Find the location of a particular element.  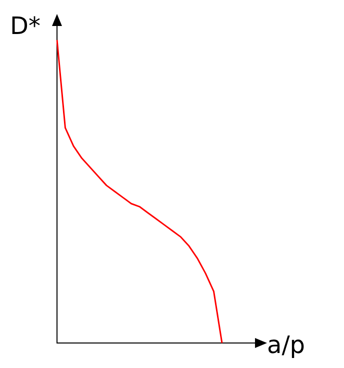

y-axis-title: D* is located at coordinates (25, 26).